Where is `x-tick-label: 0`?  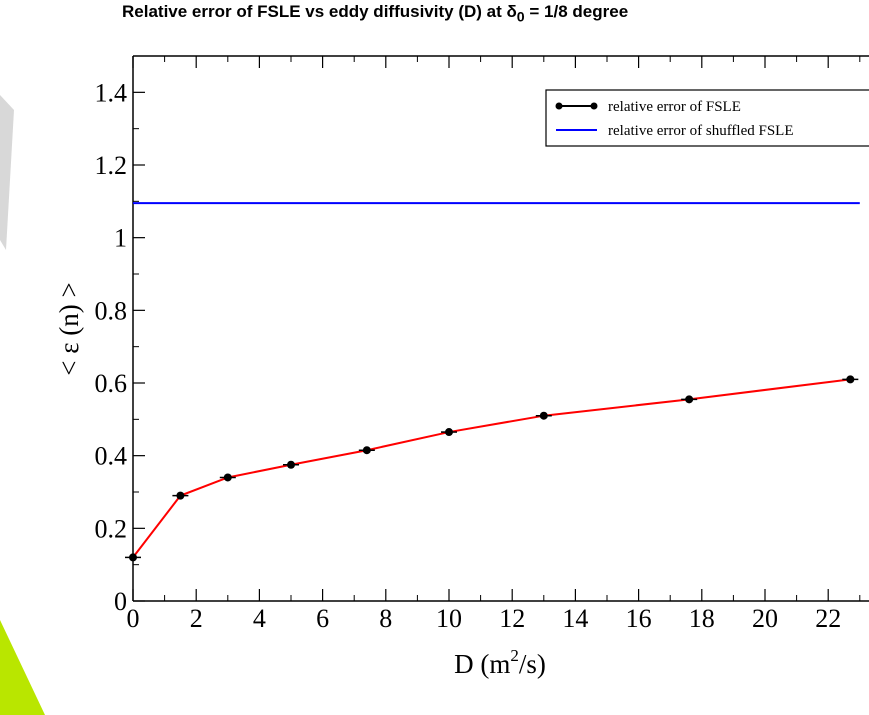
x-tick-label: 0 is located at coordinates (133, 618).